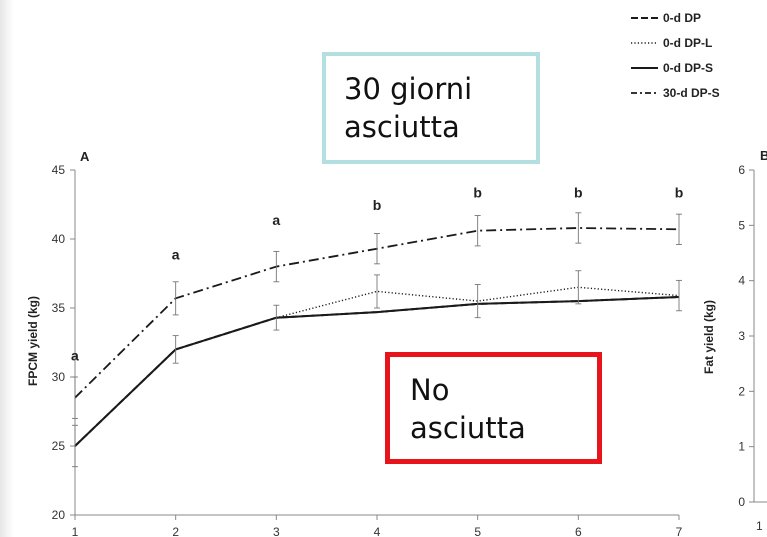  I want to click on panel-b-letter: B, so click(763, 155).